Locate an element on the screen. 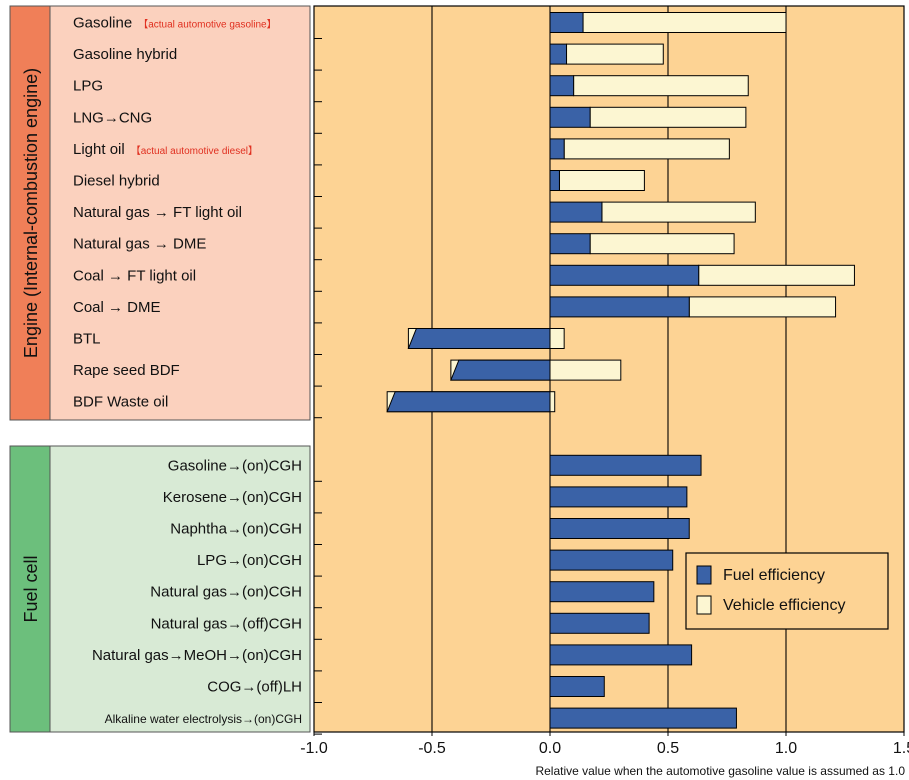  category-label-0-12: BDF Waste oil is located at coordinates (120, 402).